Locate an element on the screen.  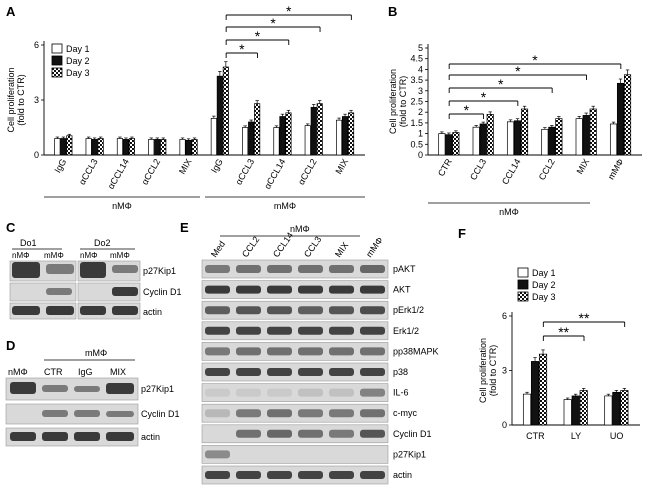
panel-letter-b: B is located at coordinates (392, 11).